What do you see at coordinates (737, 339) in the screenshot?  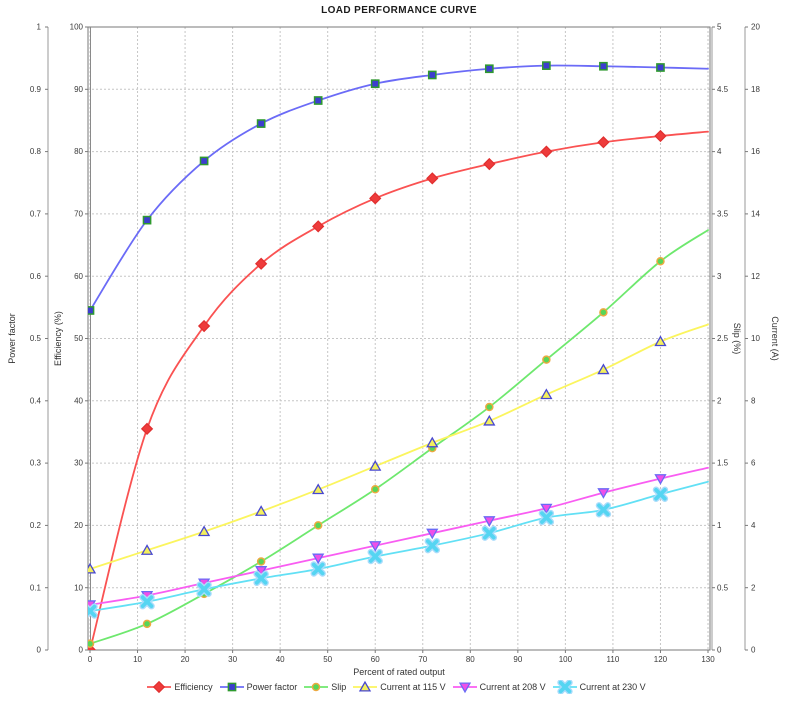 I see `axis-title-slip: Slip (%)` at bounding box center [737, 339].